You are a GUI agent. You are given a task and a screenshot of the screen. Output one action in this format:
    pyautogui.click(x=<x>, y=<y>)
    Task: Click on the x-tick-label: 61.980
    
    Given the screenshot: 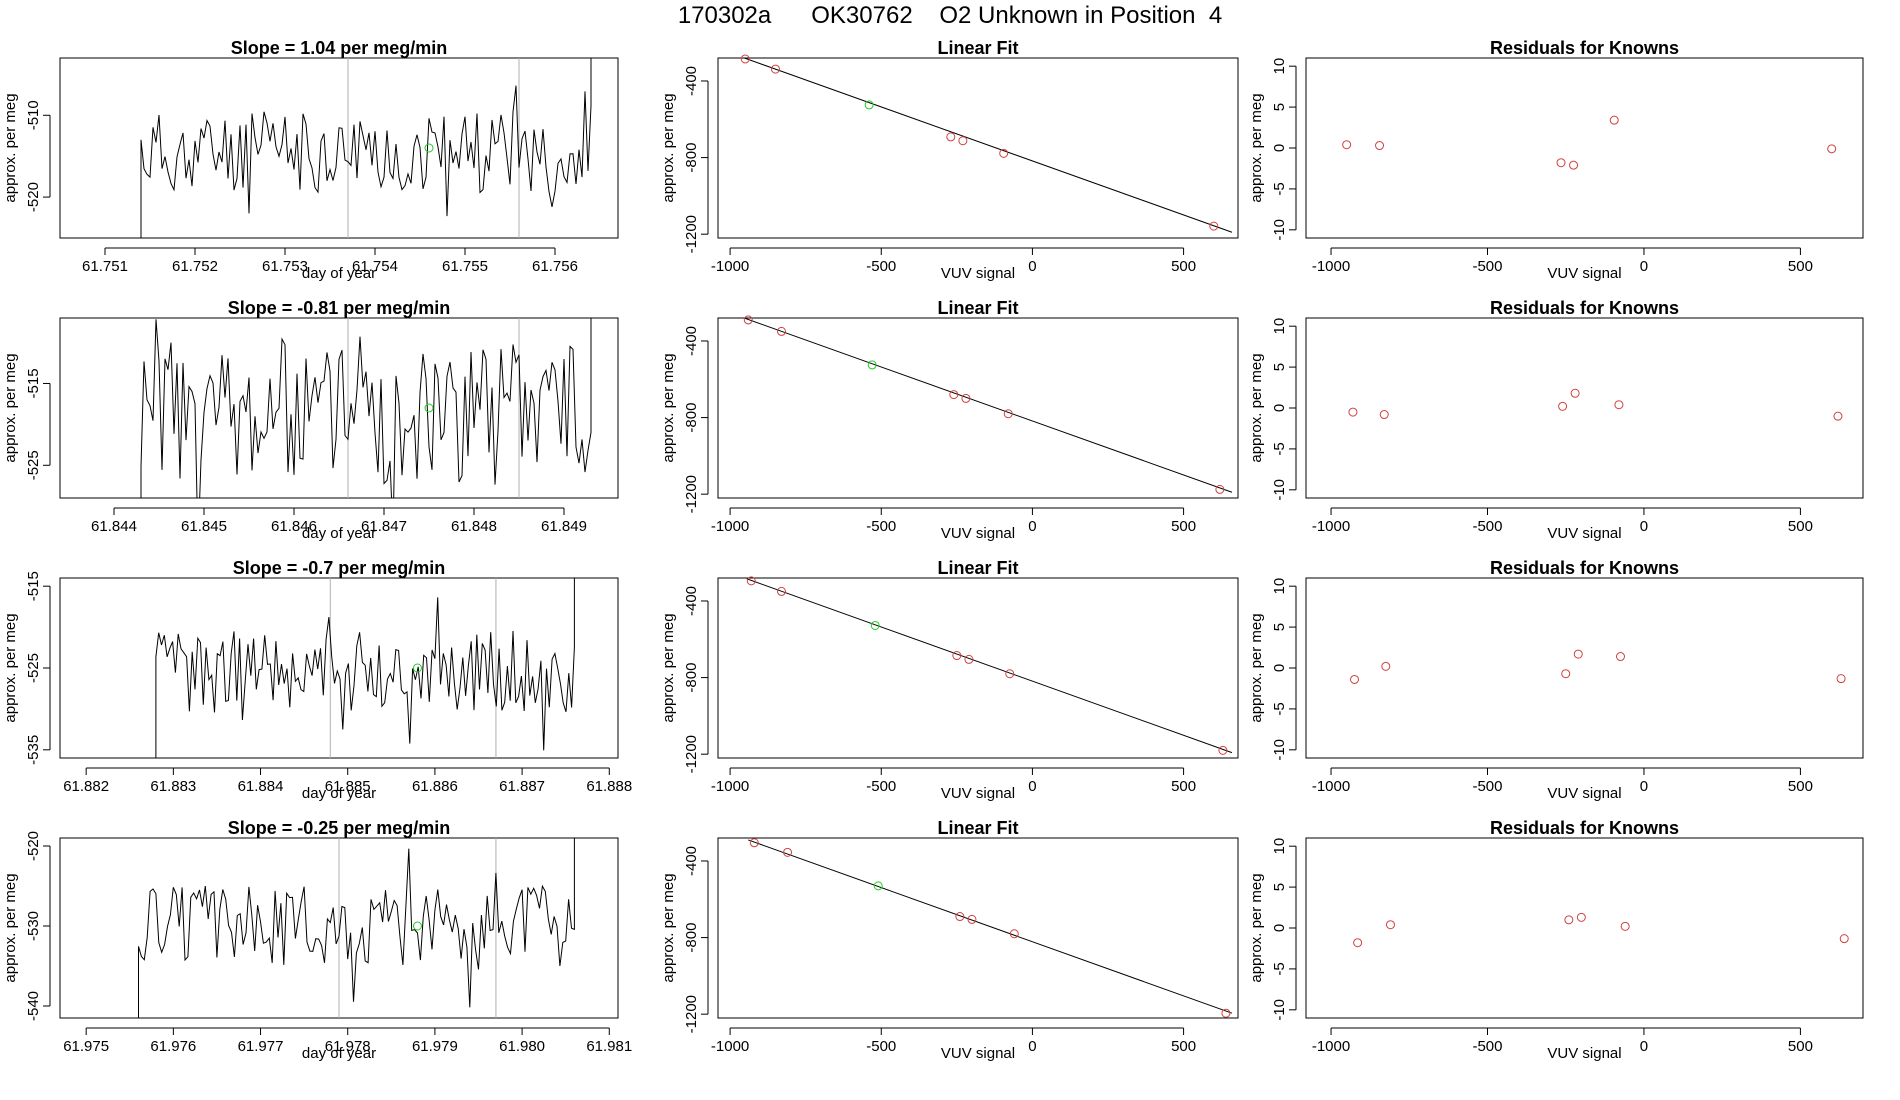 What is the action you would take?
    pyautogui.click(x=522, y=1046)
    